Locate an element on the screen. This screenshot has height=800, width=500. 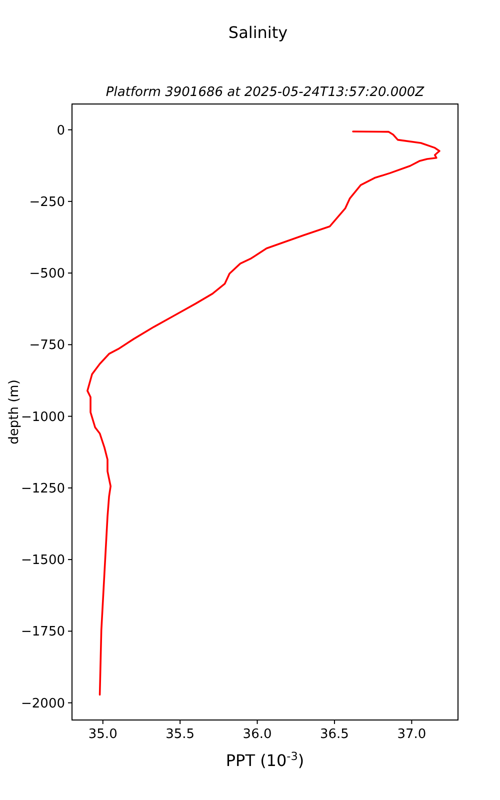
x-tick-label: 35.5 is located at coordinates (180, 734).